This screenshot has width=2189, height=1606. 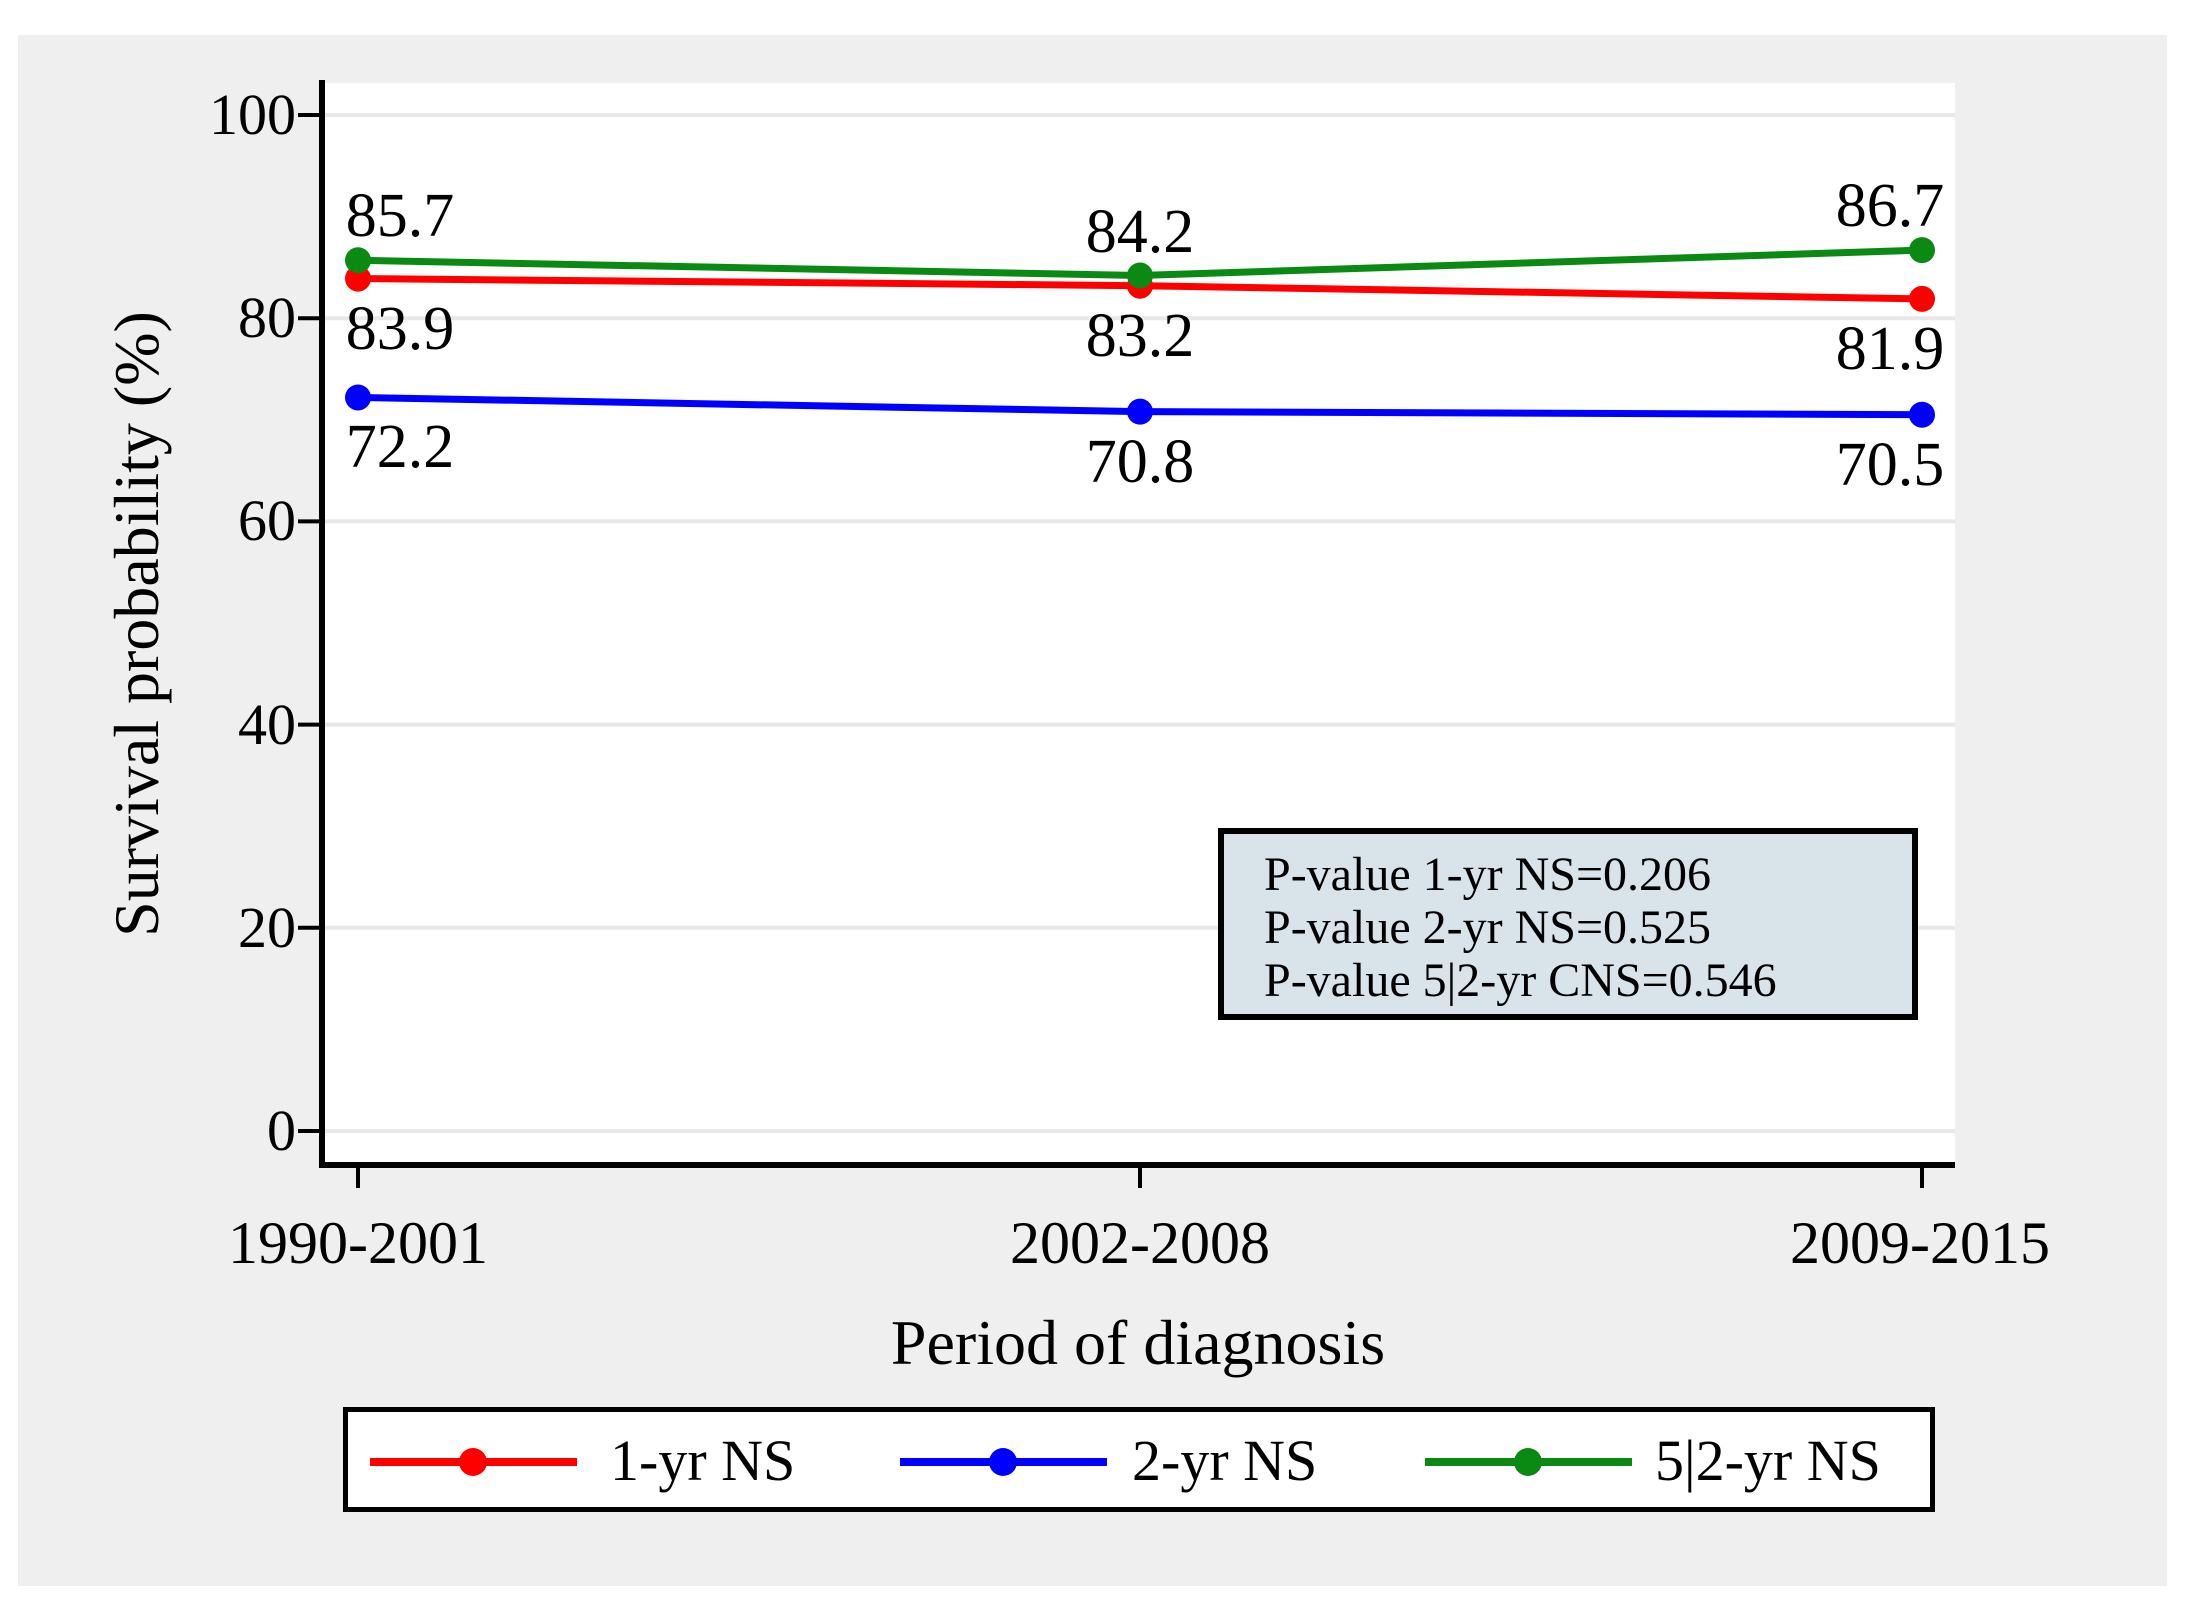 I want to click on y-tick-label-40: 40, so click(x=267, y=724).